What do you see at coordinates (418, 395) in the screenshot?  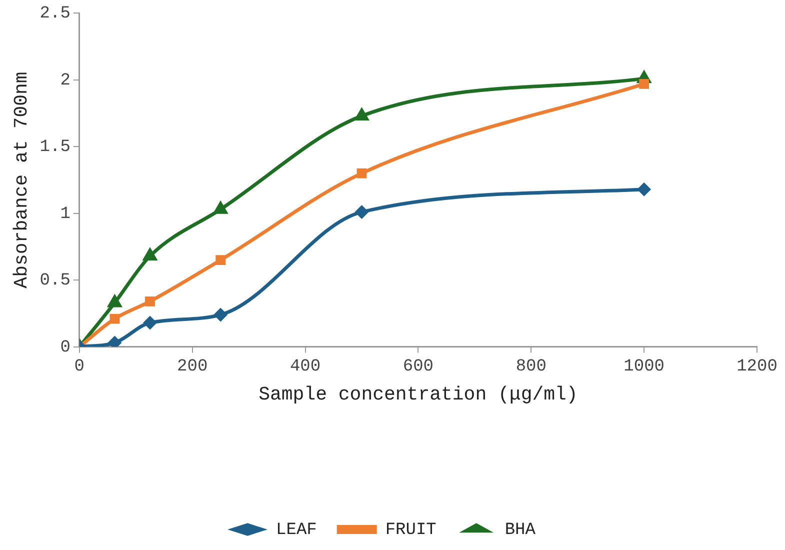 I see `x-axis-title: Sample concentration (μg/ml)` at bounding box center [418, 395].